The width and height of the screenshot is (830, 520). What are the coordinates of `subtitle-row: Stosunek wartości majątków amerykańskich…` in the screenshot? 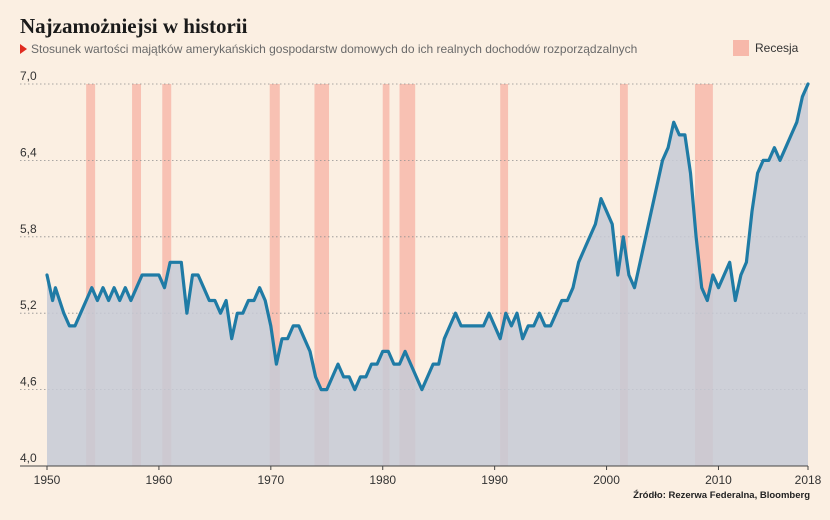 It's located at (328, 49).